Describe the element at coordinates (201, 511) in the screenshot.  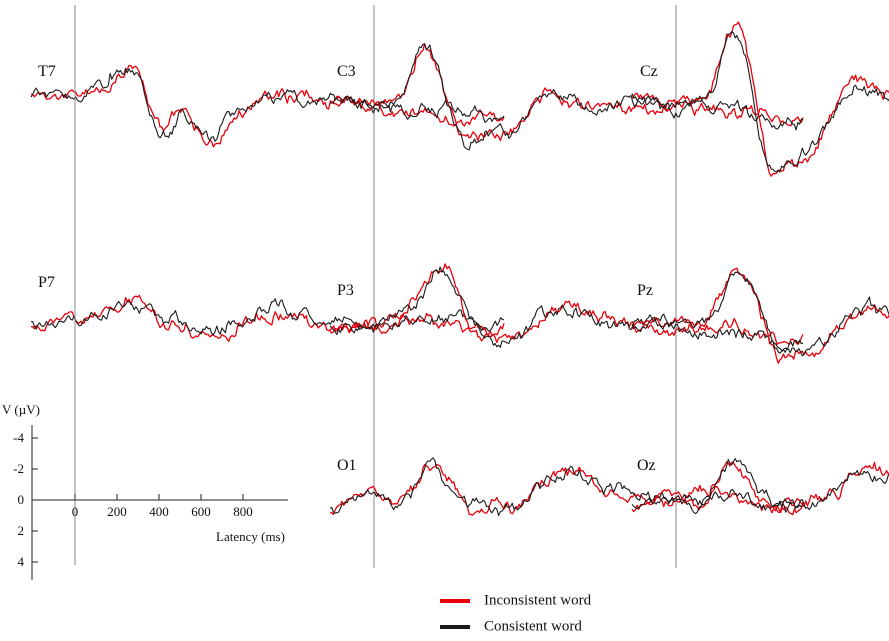
I see `x-tick-label: 600` at that location.